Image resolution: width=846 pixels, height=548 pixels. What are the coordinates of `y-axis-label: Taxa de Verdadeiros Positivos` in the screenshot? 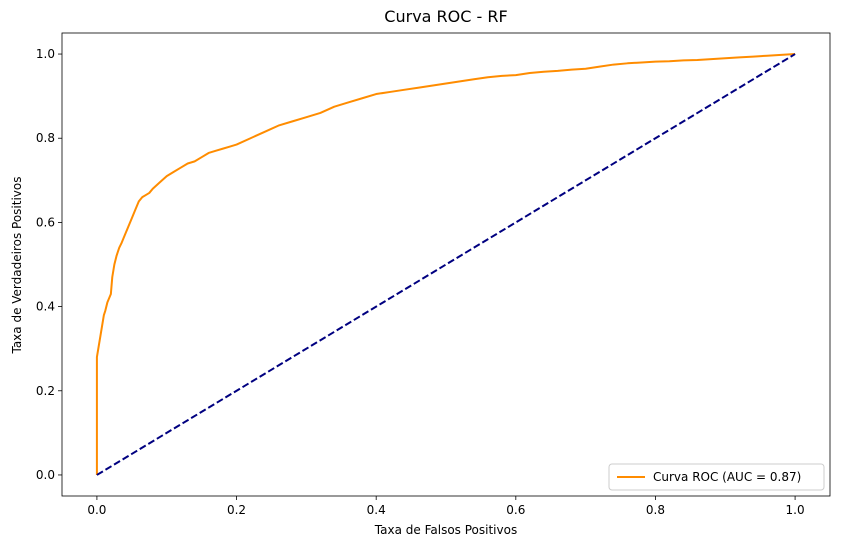 It's located at (17, 265).